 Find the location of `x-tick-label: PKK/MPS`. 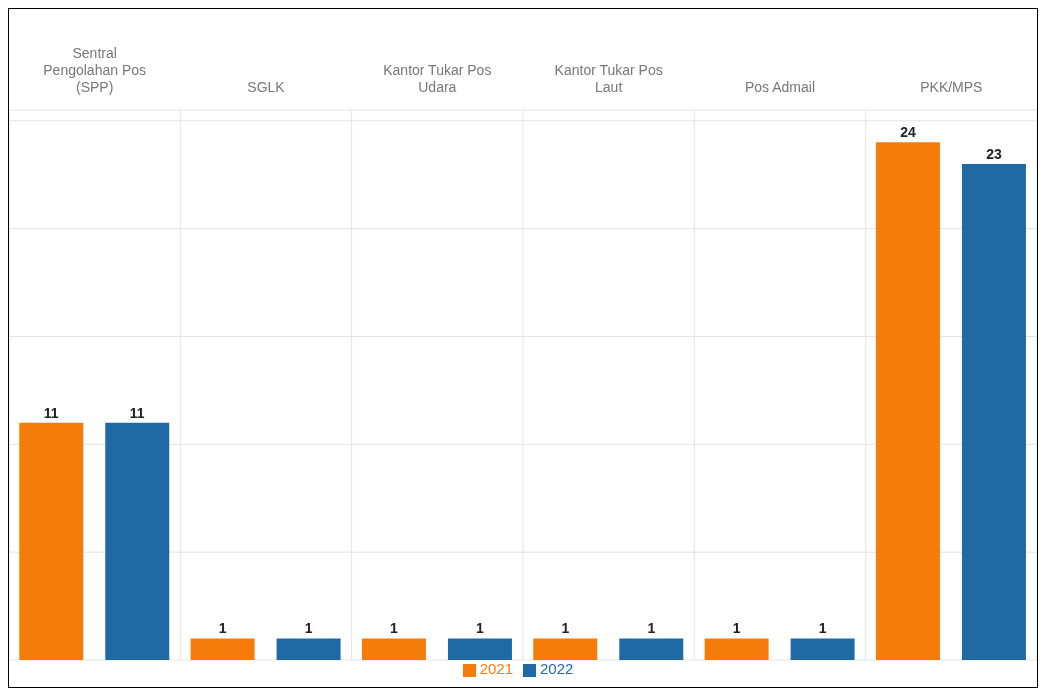

x-tick-label: PKK/MPS is located at coordinates (951, 87).